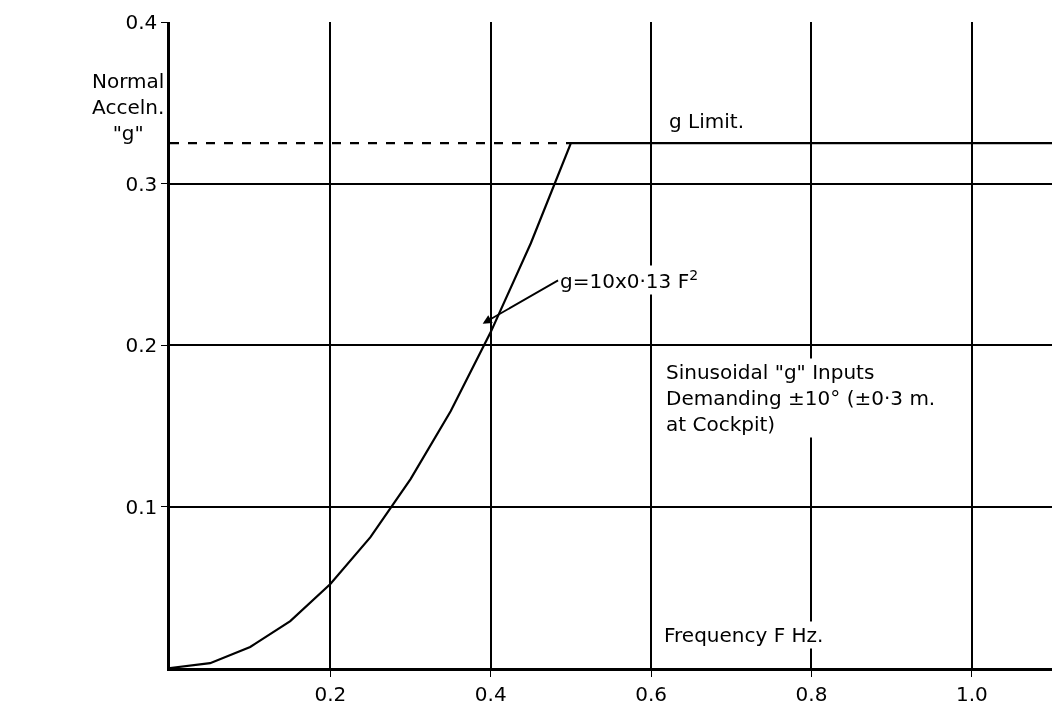 The image size is (1062, 716). Describe the element at coordinates (141, 345) in the screenshot. I see `y-tick-label: 0.2` at that location.